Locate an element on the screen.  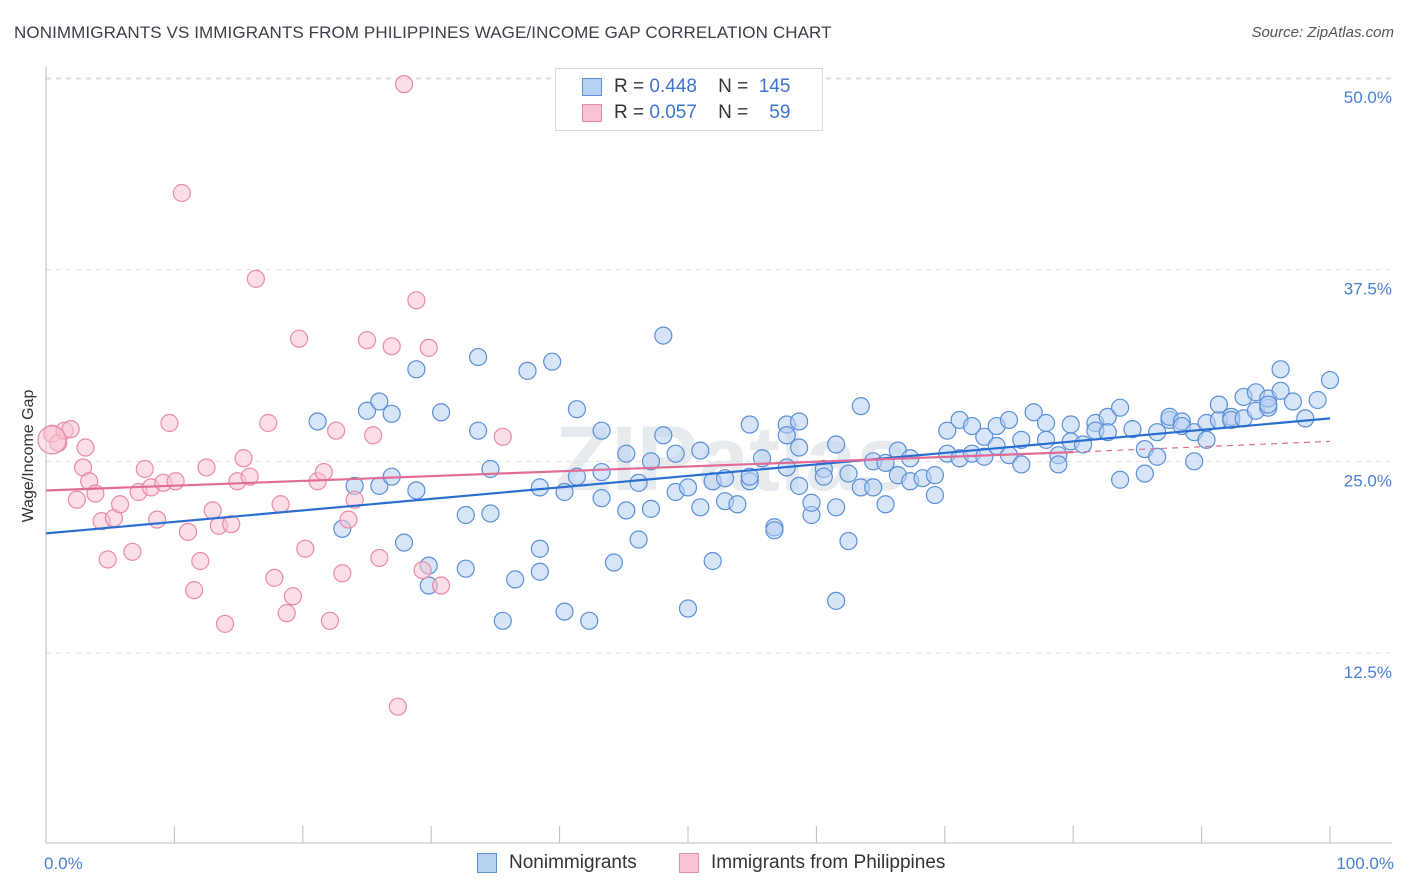
bottom-legend-nonimmigrants: Nonimmigrants is located at coordinates (557, 863).